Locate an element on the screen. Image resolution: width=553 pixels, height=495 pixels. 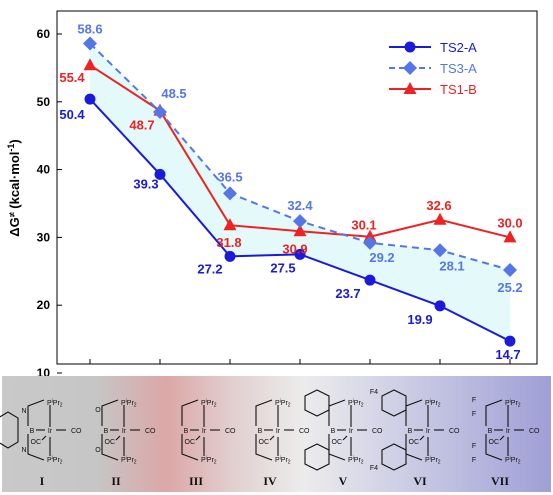
legend-label: TS3-A is located at coordinates (458, 68).